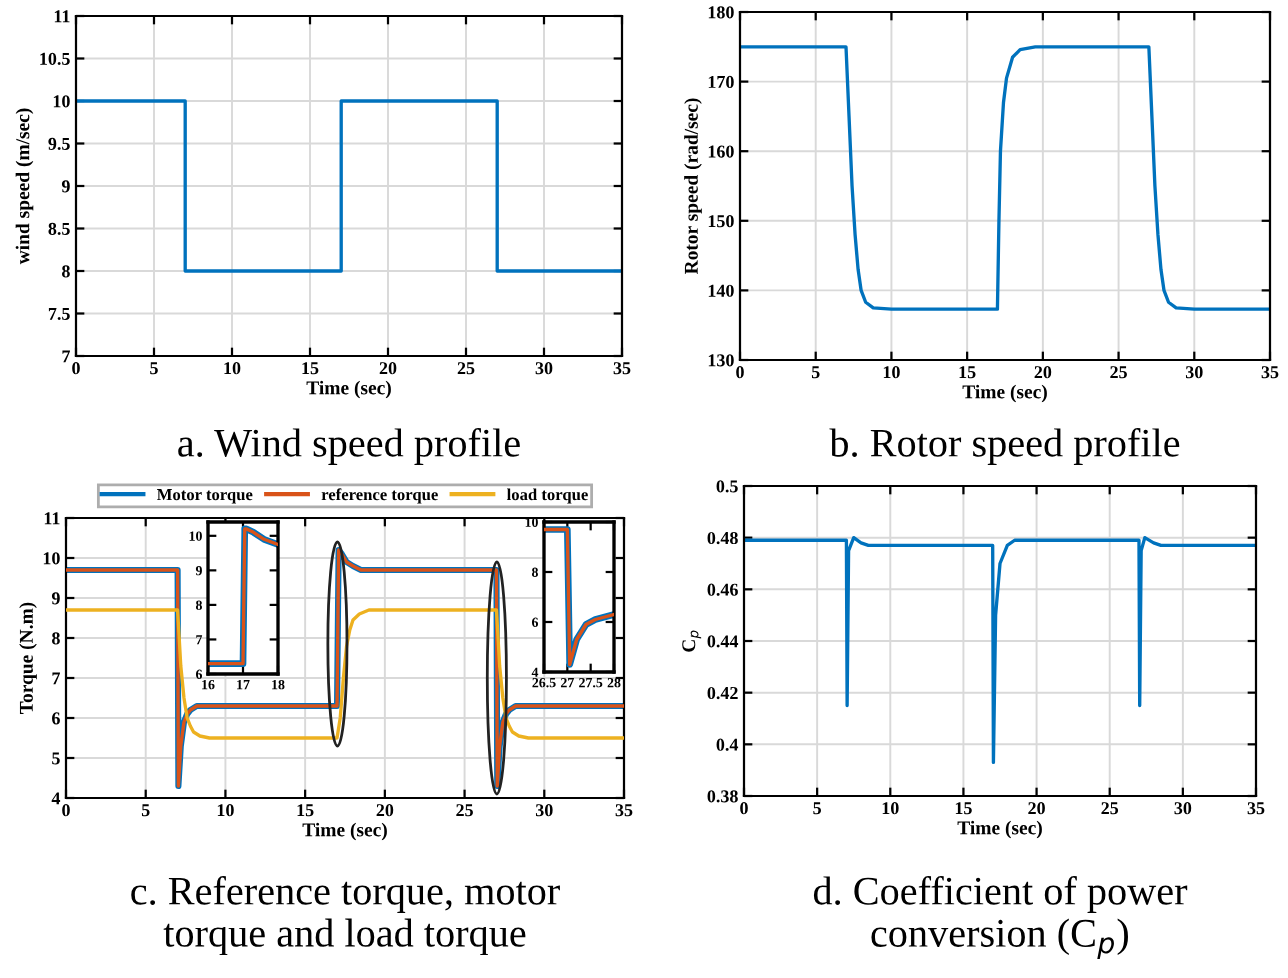 The height and width of the screenshot is (978, 1288). I want to click on y-tick-label: 150, so click(721, 221).